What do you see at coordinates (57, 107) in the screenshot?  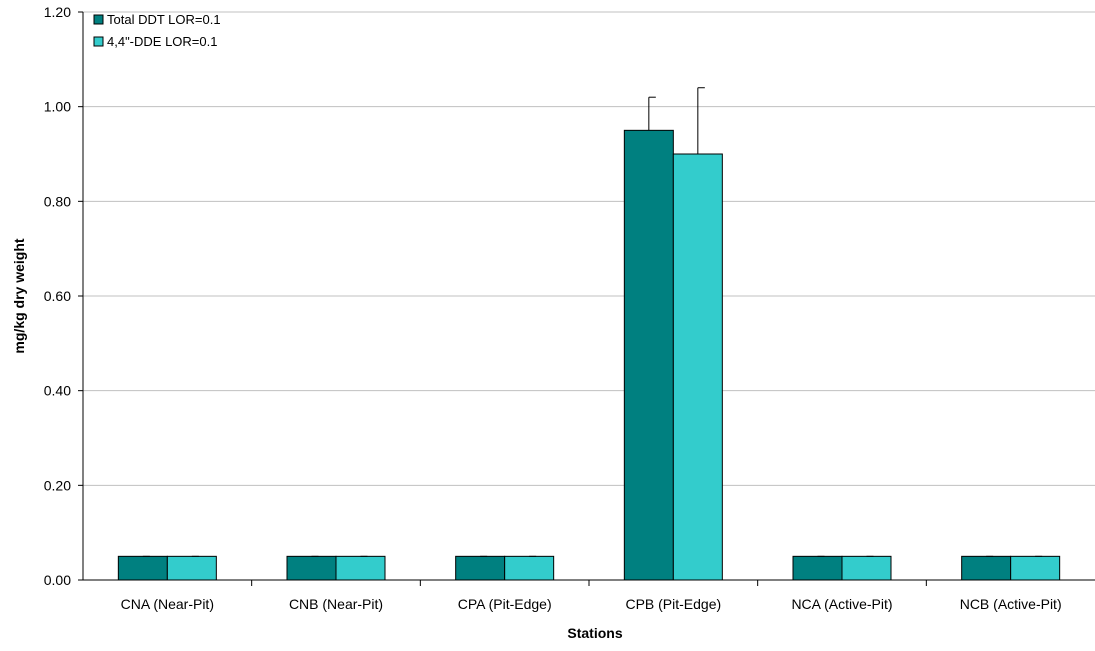 I see `y-tick-label: 1.00` at bounding box center [57, 107].